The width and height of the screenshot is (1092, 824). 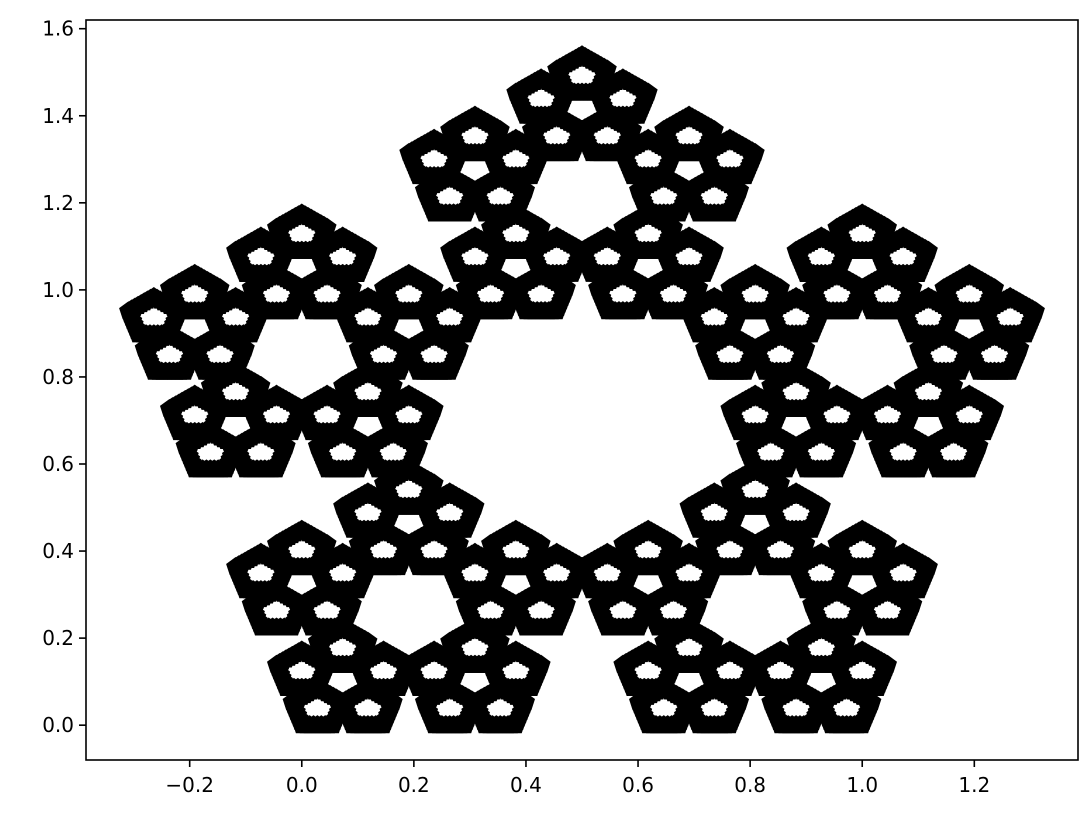 What do you see at coordinates (58, 551) in the screenshot?
I see `y-tick-label: 0.4` at bounding box center [58, 551].